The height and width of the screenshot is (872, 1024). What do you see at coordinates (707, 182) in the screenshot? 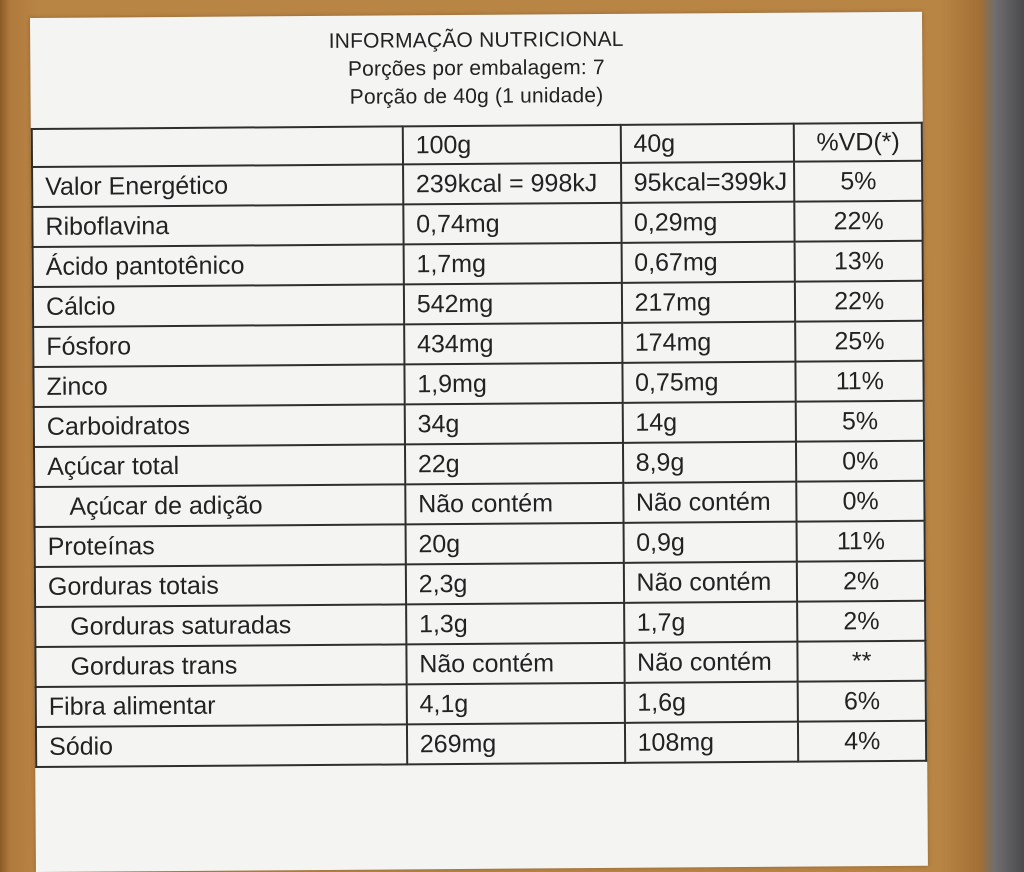
I see `value-per-40g: 95kcal=399kJ` at bounding box center [707, 182].